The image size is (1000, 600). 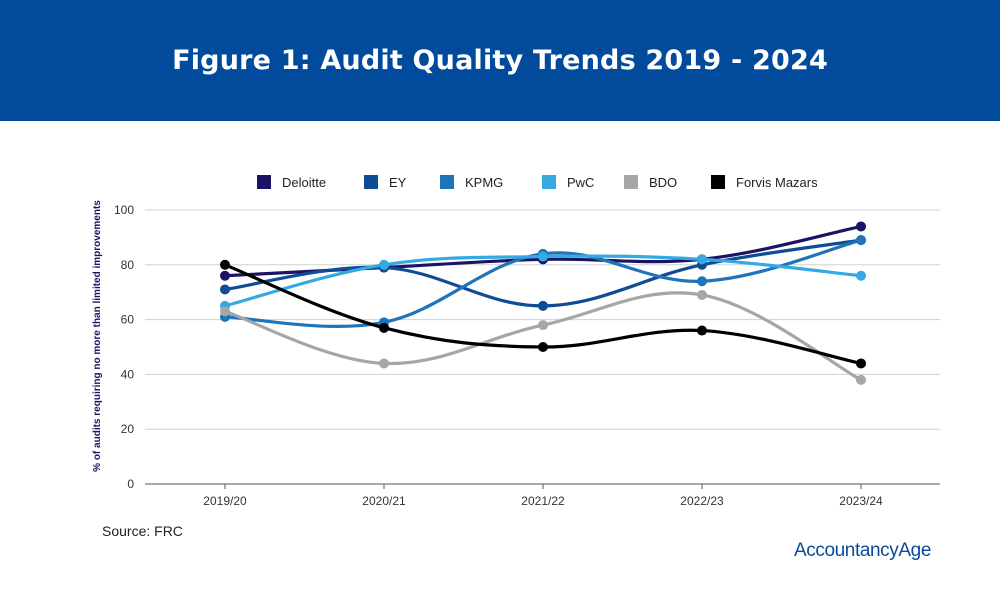 What do you see at coordinates (128, 265) in the screenshot?
I see `y-tick-label: 80` at bounding box center [128, 265].